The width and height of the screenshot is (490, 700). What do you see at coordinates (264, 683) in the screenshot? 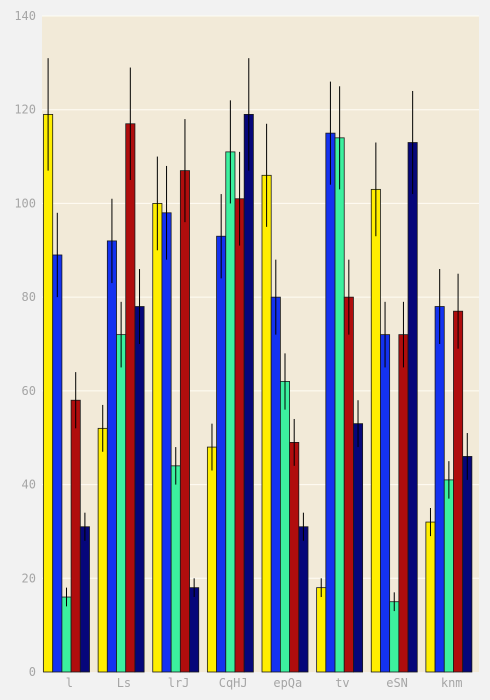
I see `x-axis: l Ls lrJ CqHJ epQa tv eSN knm` at bounding box center [264, 683].